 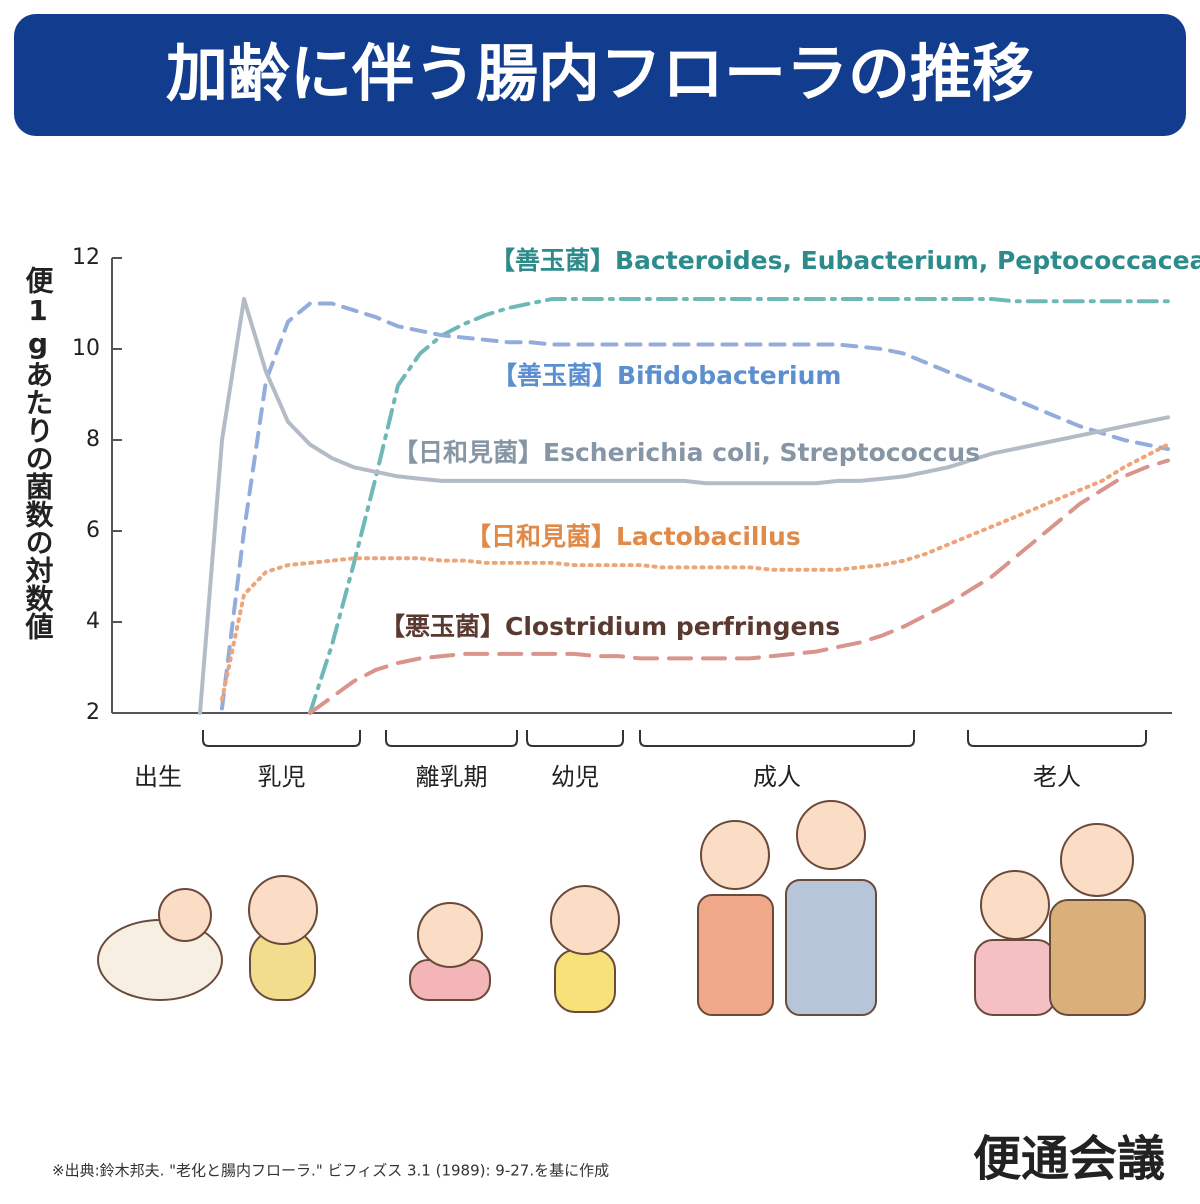 I want to click on logo: 便通会議, so click(x=1069, y=1159).